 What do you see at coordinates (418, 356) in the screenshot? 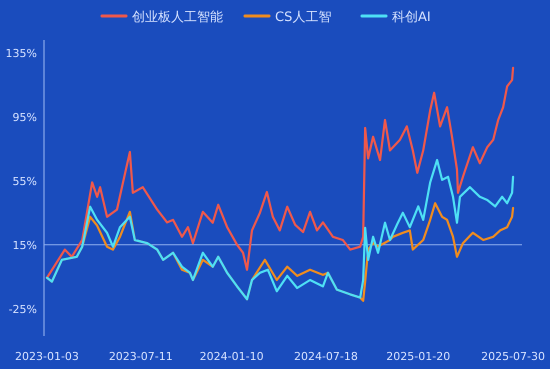
I see `x-tick-label: 2025-01-20` at bounding box center [418, 356].